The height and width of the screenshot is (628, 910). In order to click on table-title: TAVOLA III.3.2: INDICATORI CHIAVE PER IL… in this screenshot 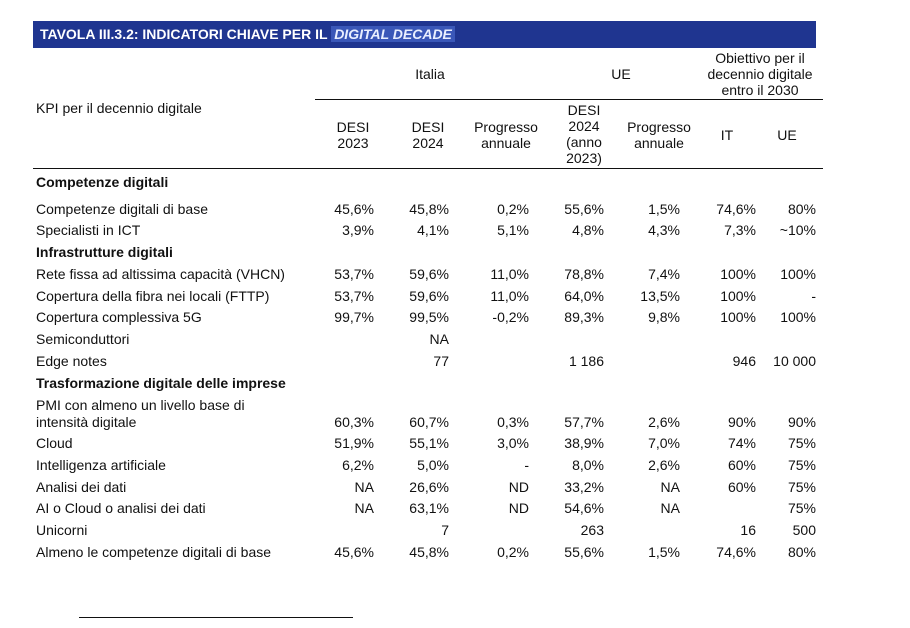, I will do `click(424, 34)`.